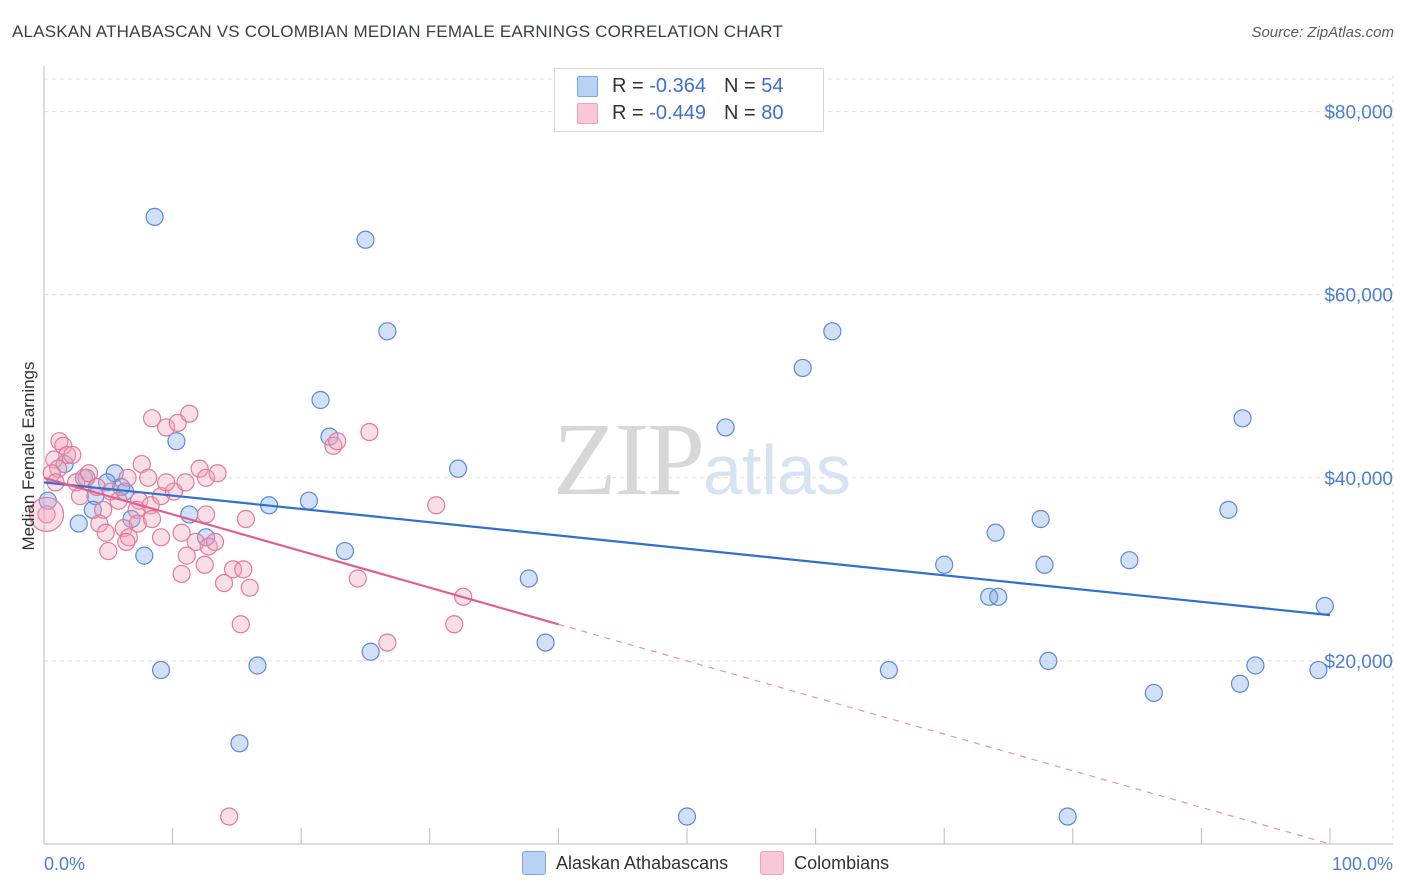 This screenshot has height=892, width=1406. I want to click on y-tick-label: $40,000, so click(1358, 479).